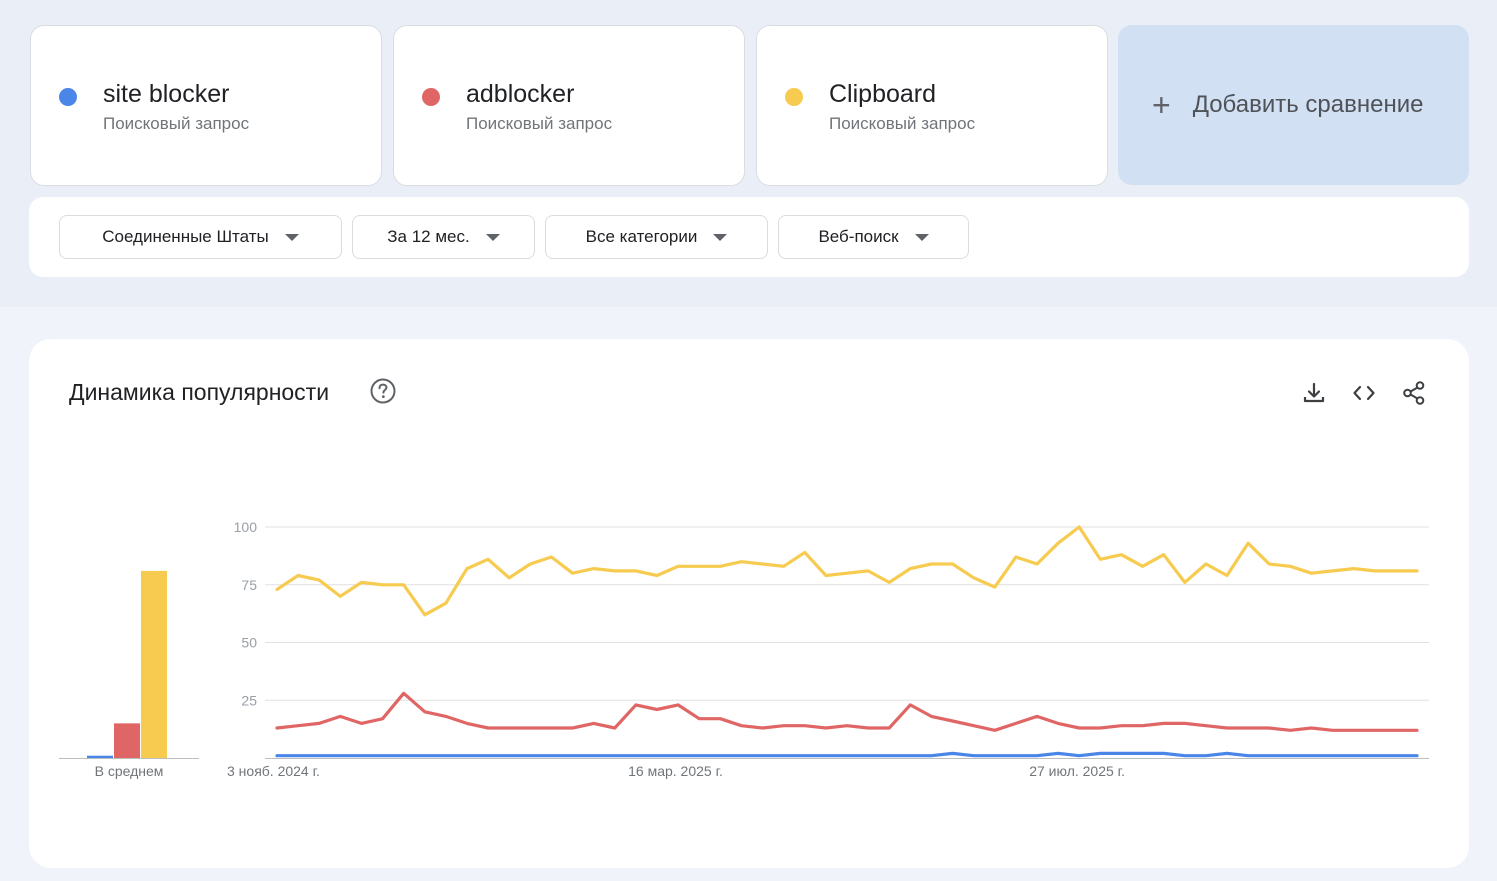 This screenshot has height=881, width=1497. I want to click on category-value: Все категории, so click(641, 236).